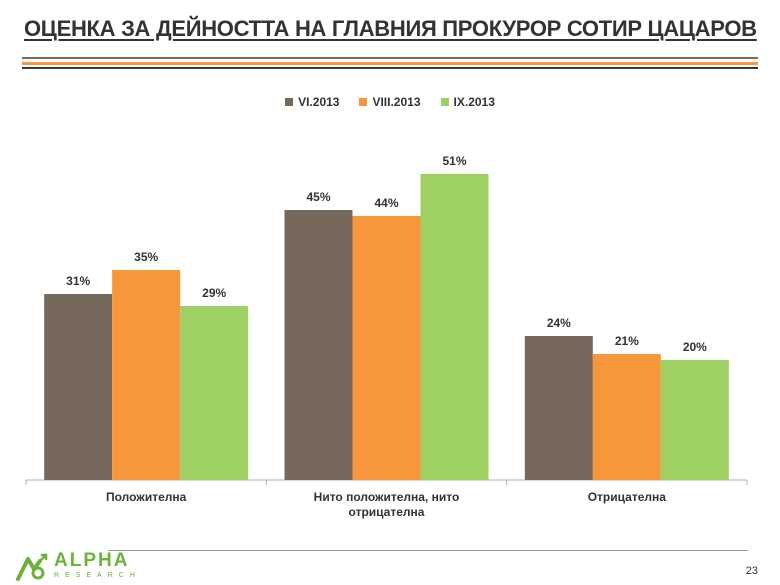 The image size is (780, 585). Describe the element at coordinates (454, 161) in the screenshot. I see `data-label-ix-2013-2: 51%` at that location.